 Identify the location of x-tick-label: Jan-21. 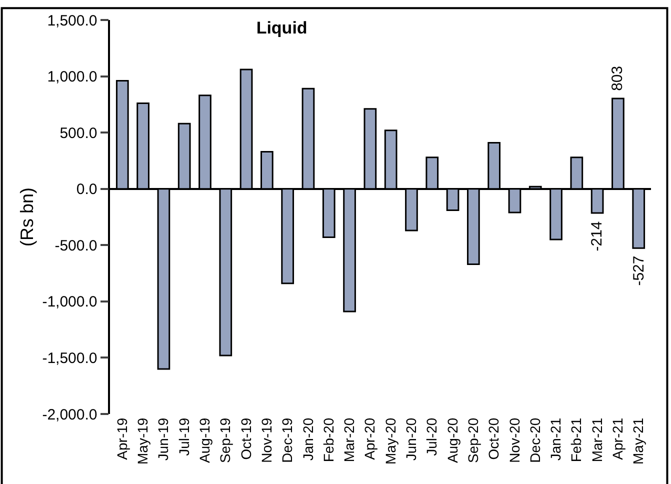
(556, 439).